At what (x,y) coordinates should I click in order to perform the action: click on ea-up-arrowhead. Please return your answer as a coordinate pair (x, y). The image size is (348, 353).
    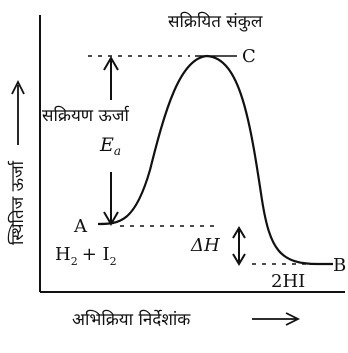
    Looking at the image, I should click on (111, 63).